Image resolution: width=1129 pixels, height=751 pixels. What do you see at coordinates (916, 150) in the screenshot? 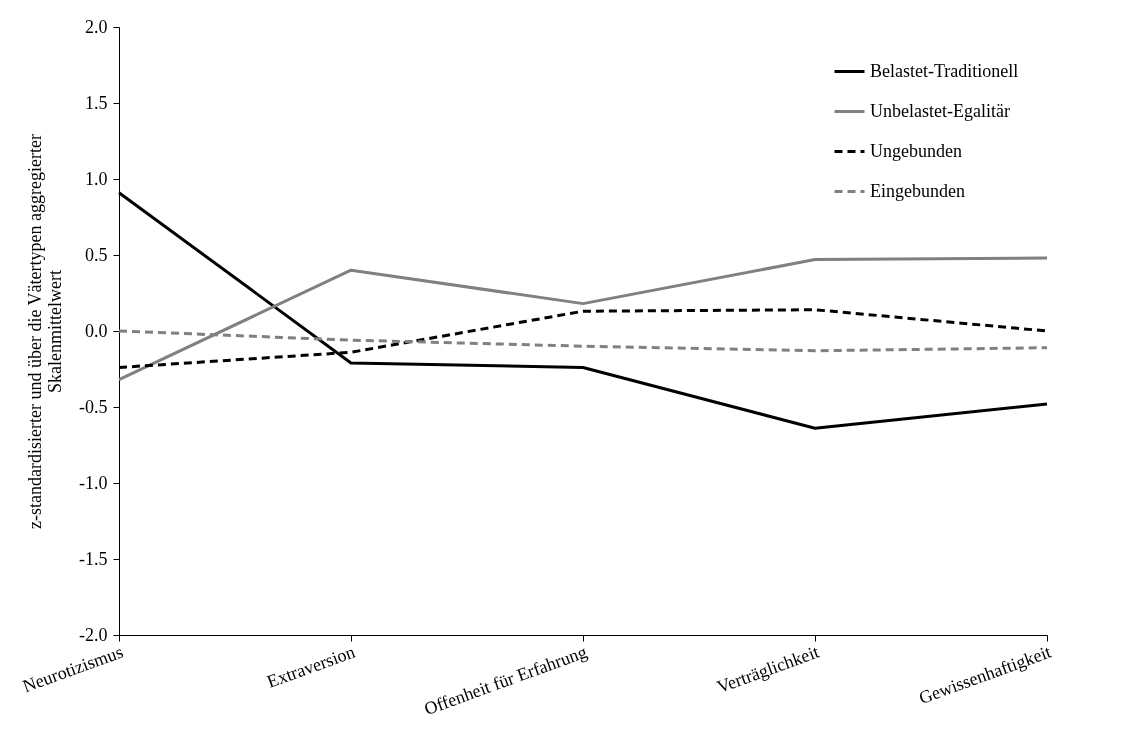
I see `legend-label: Ungebunden` at bounding box center [916, 150].